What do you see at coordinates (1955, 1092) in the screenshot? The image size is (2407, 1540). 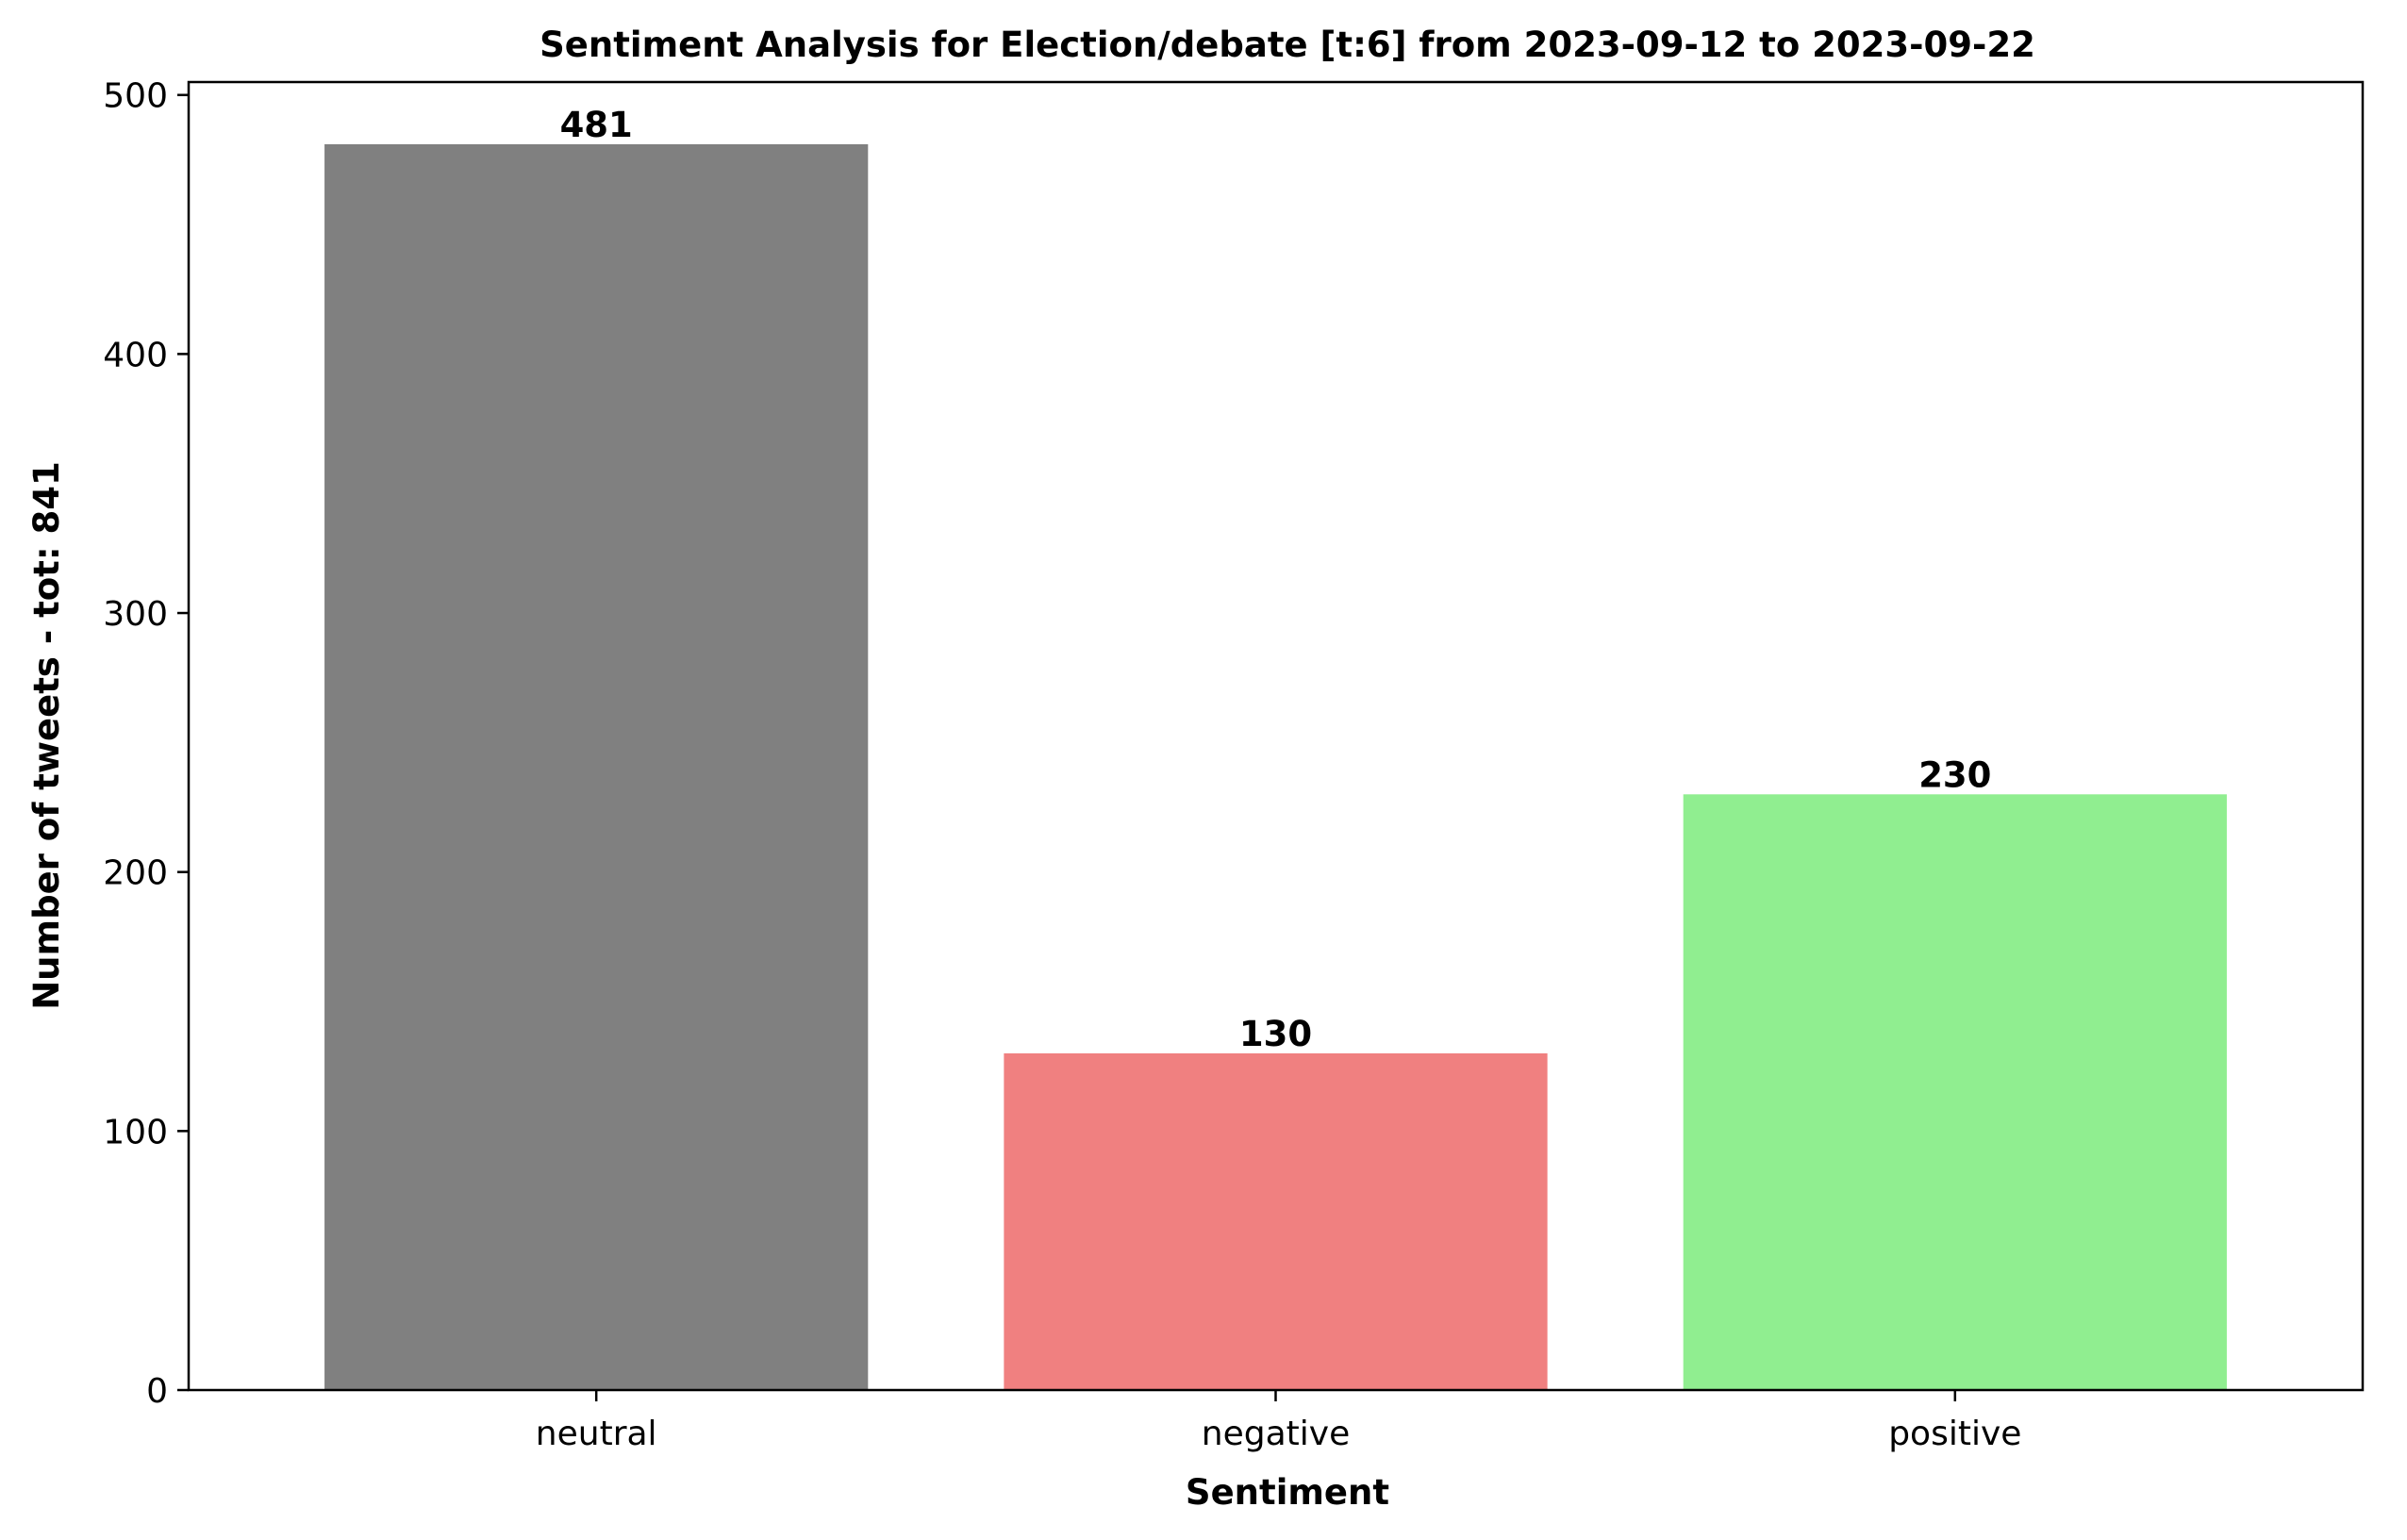 I see `bar-positive` at bounding box center [1955, 1092].